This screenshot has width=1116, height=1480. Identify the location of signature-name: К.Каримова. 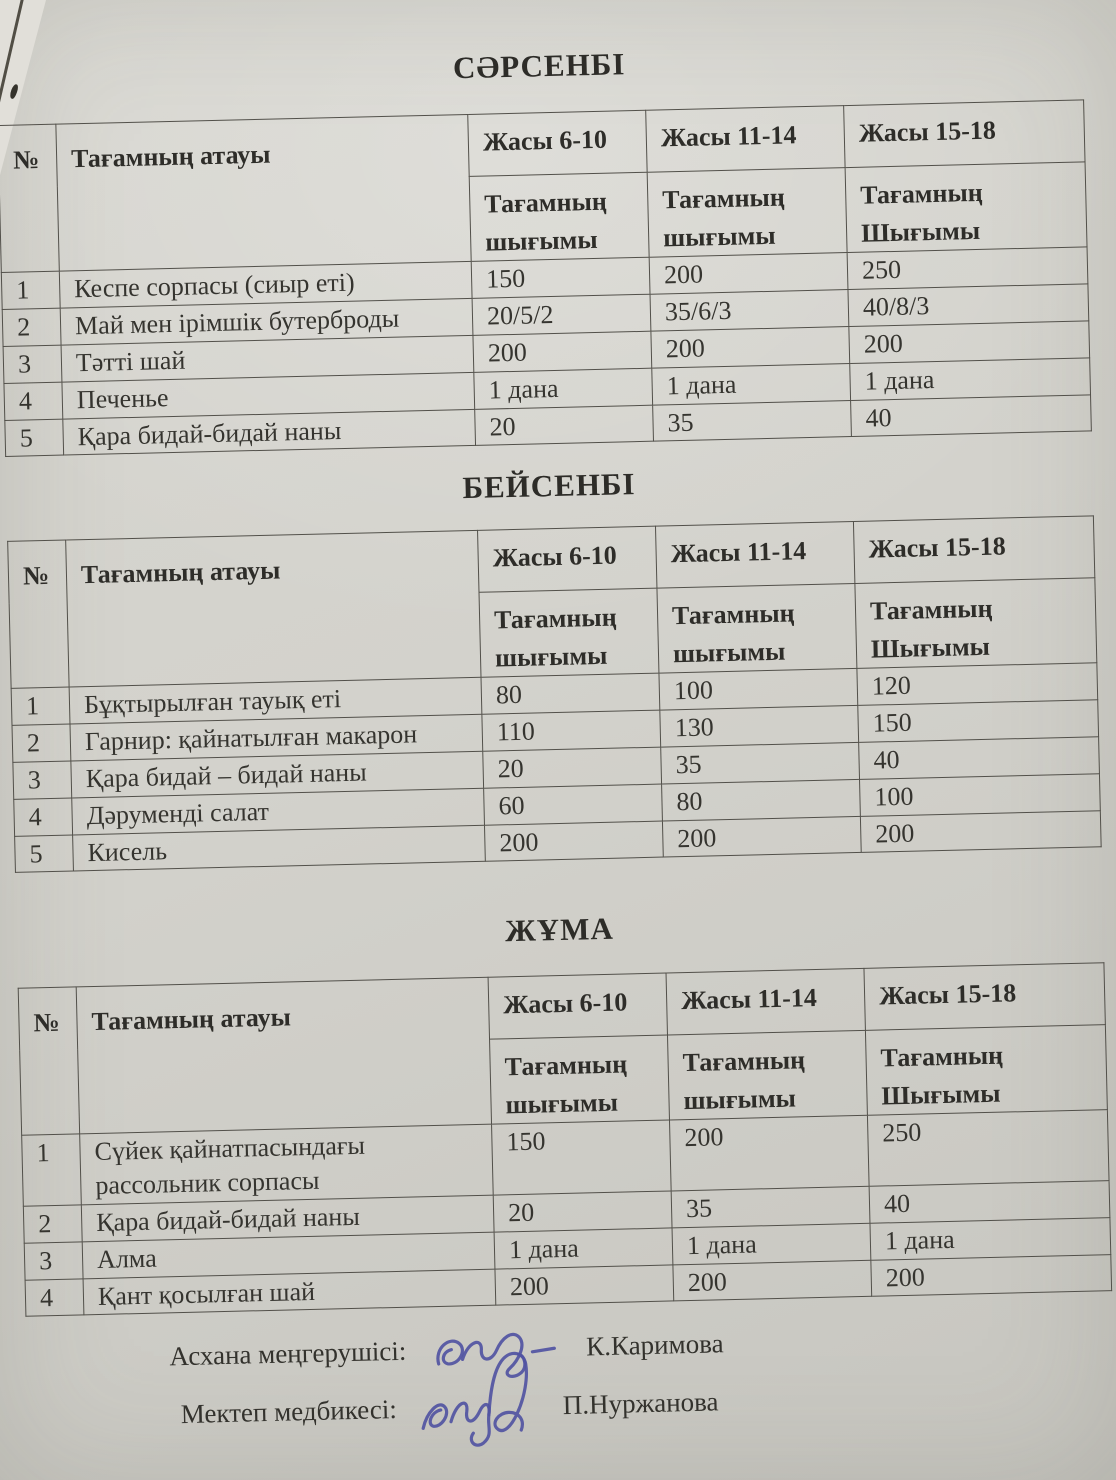
(654, 1345).